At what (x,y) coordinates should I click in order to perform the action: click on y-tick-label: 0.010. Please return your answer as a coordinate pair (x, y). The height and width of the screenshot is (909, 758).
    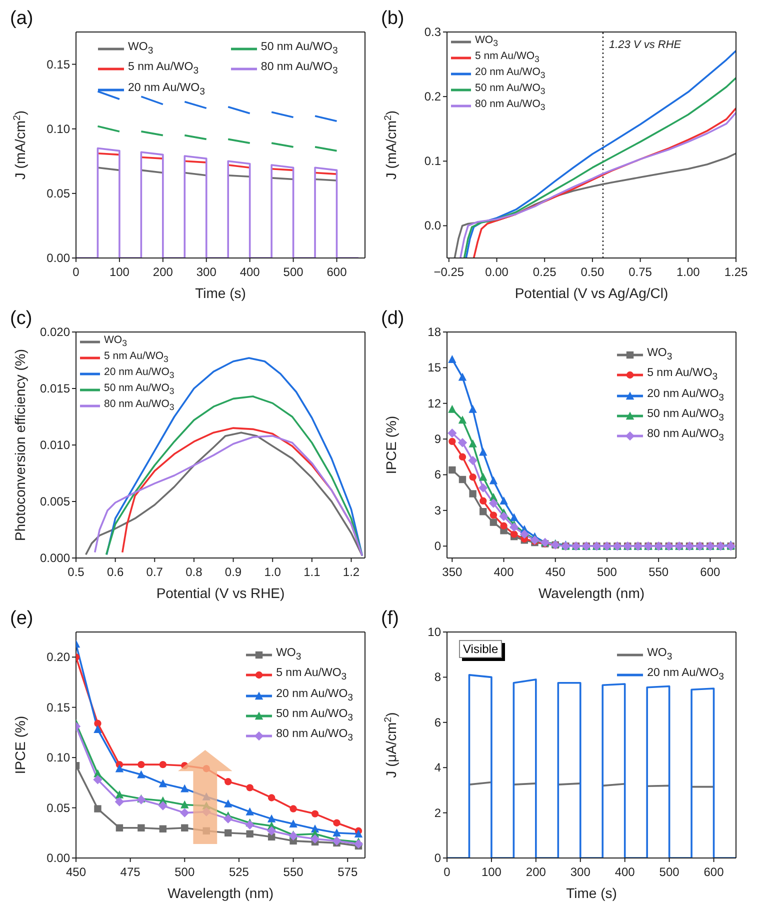
    Looking at the image, I should click on (55, 445).